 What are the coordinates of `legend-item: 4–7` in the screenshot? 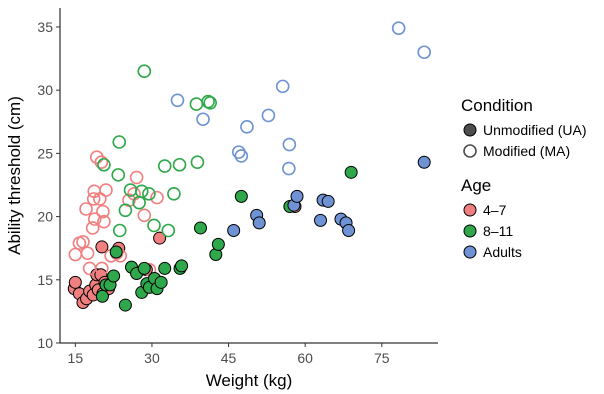 It's located at (485, 210).